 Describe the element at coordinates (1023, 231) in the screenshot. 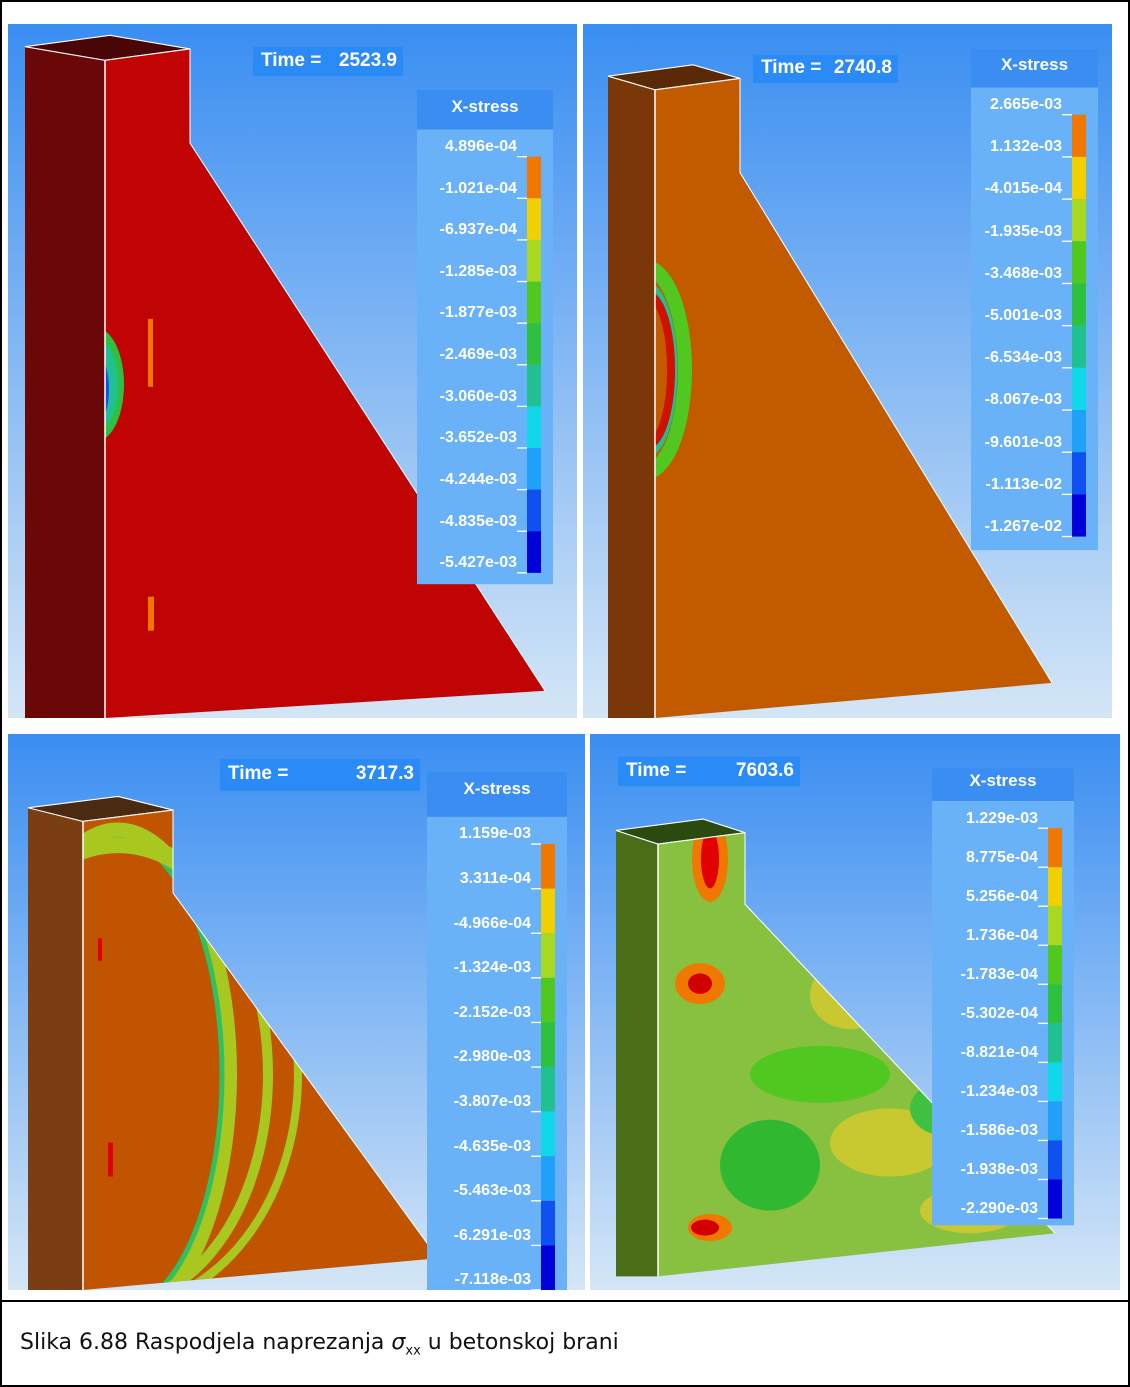

I see `legend-value: -1.935e-03` at that location.